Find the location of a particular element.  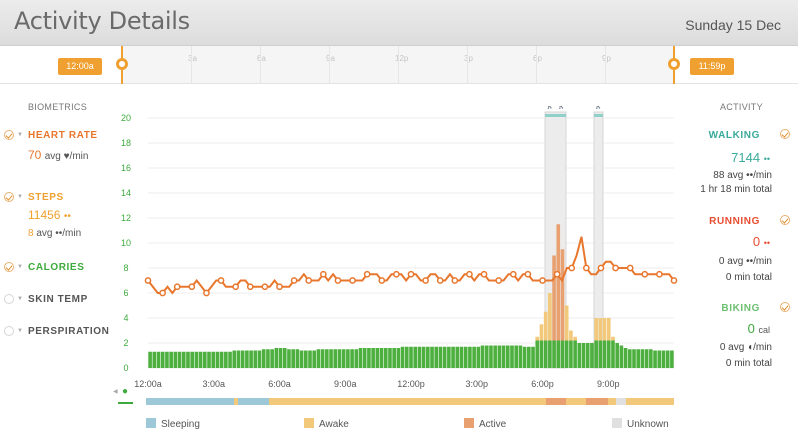

walking-checkbox is located at coordinates (785, 134).